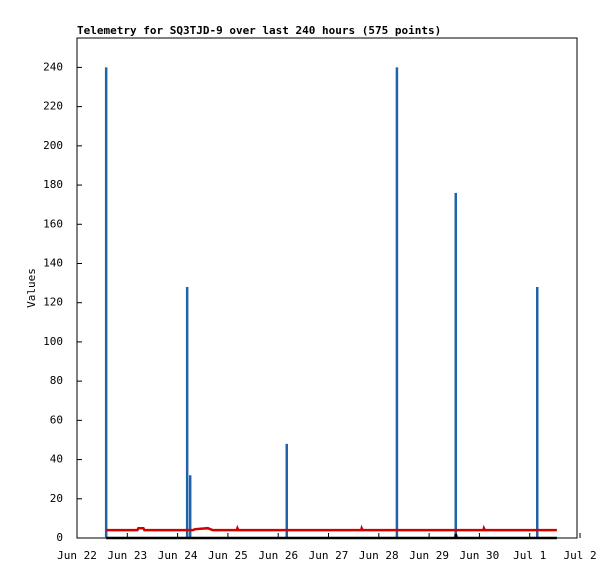 The image size is (615, 579). What do you see at coordinates (59, 537) in the screenshot?
I see `y-tick-label: 0` at bounding box center [59, 537].